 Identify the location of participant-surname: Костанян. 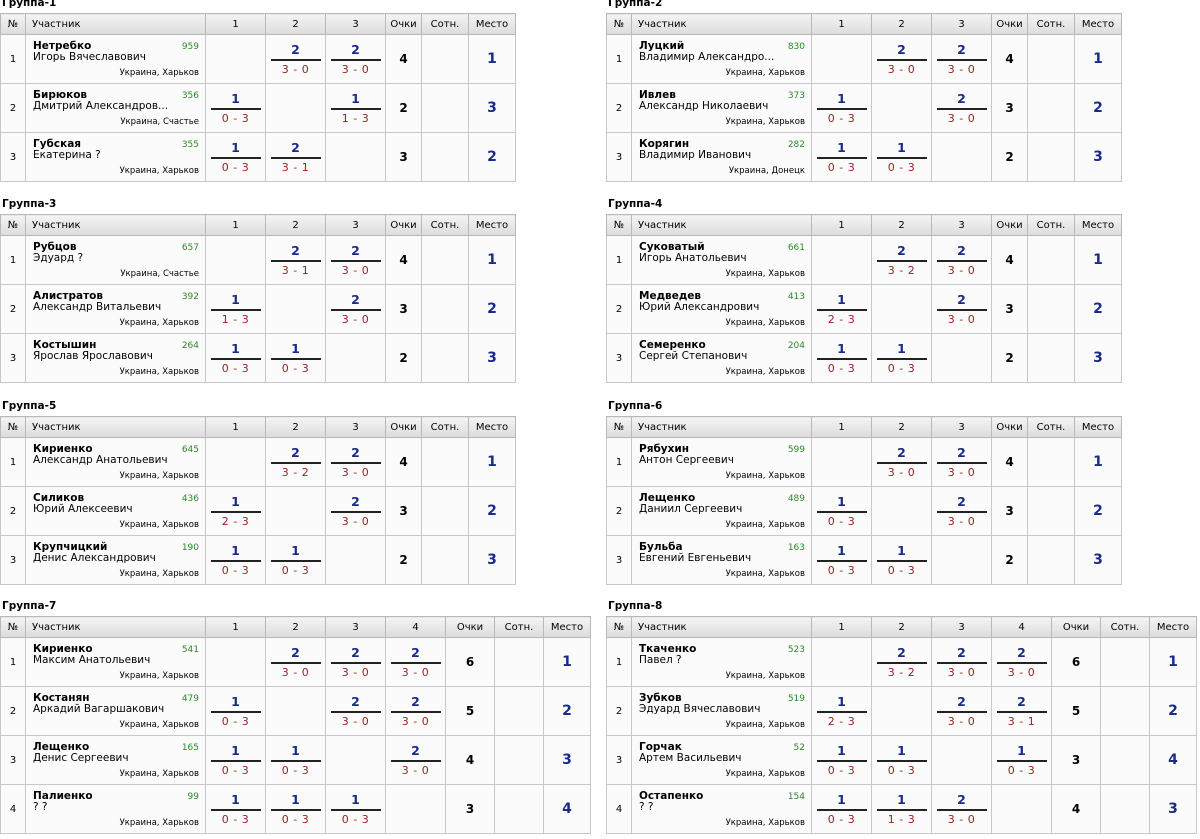
(61, 698).